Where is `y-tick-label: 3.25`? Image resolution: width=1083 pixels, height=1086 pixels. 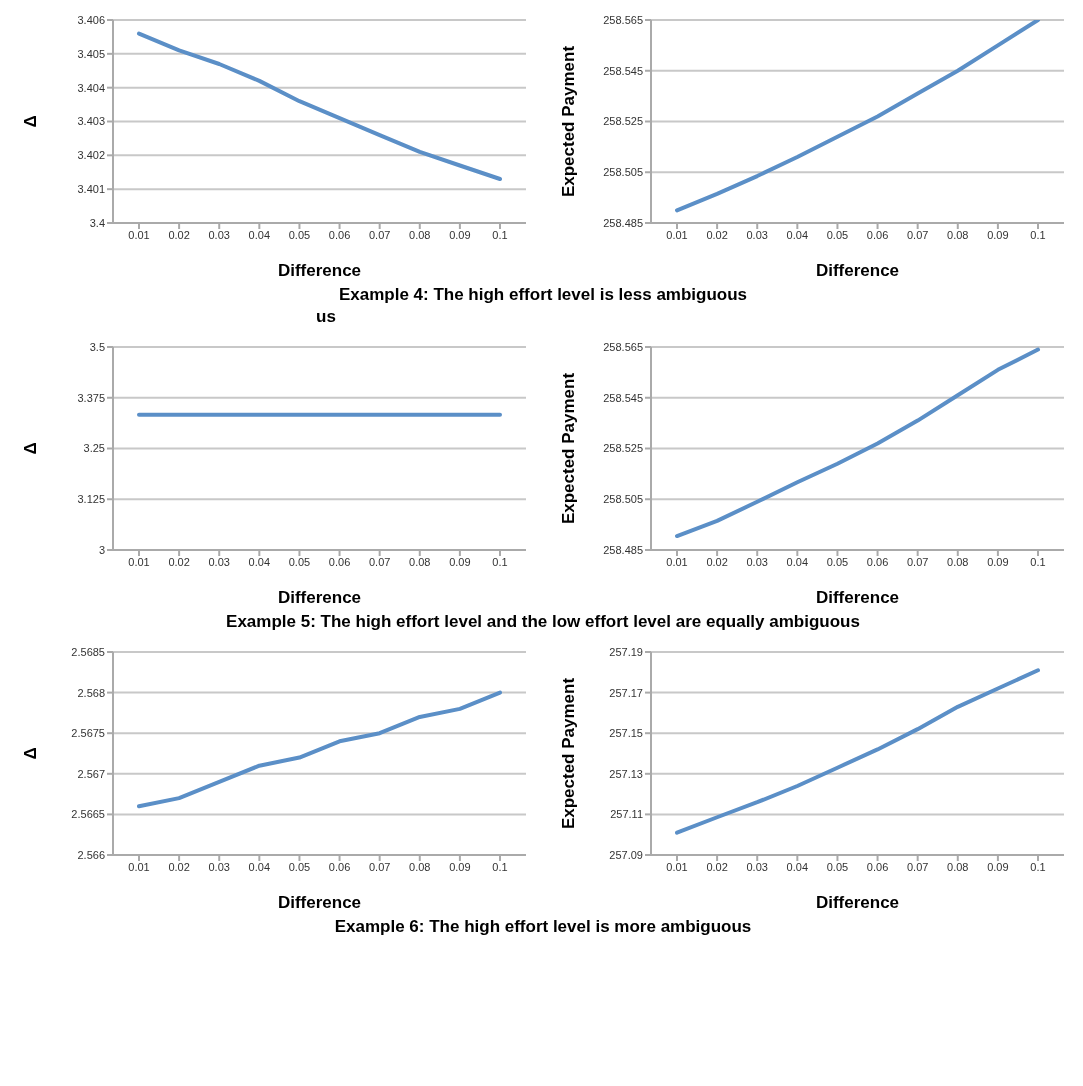 y-tick-label: 3.25 is located at coordinates (94, 448).